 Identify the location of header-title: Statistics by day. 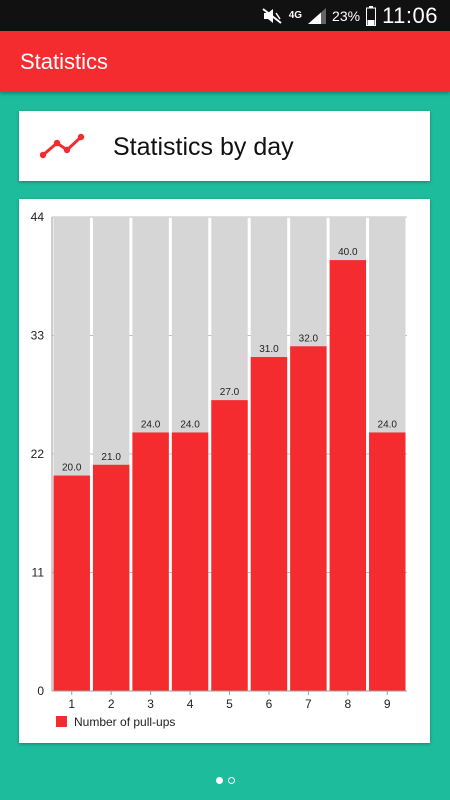
(203, 147).